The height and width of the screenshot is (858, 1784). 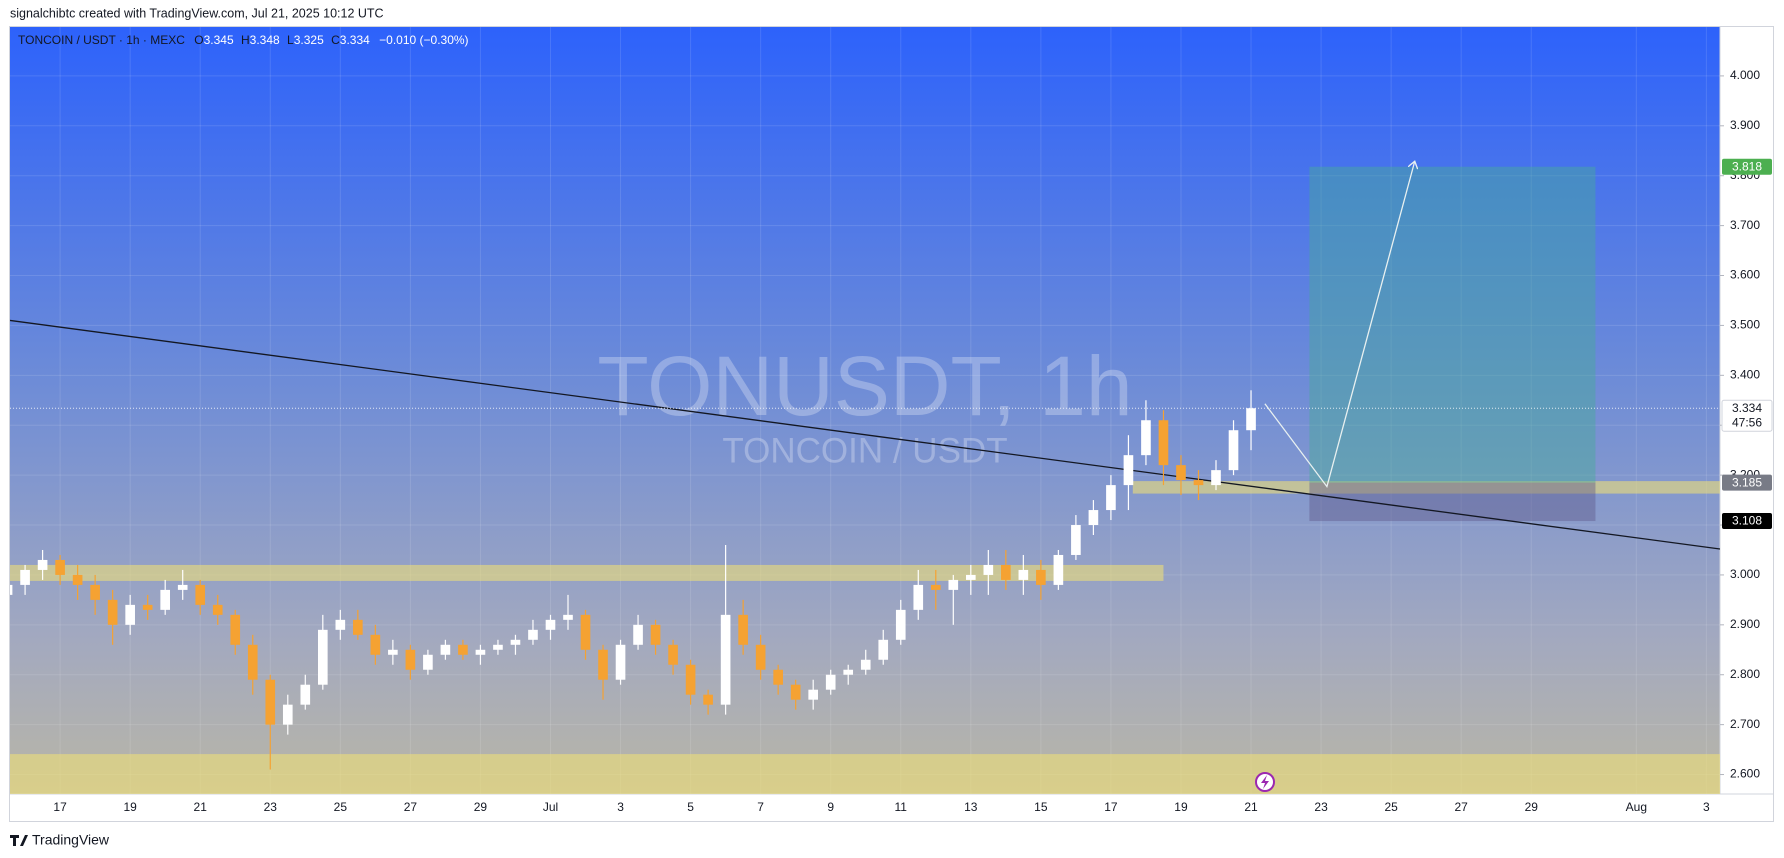 I want to click on y-tick-label: 4.000, so click(x=1745, y=75).